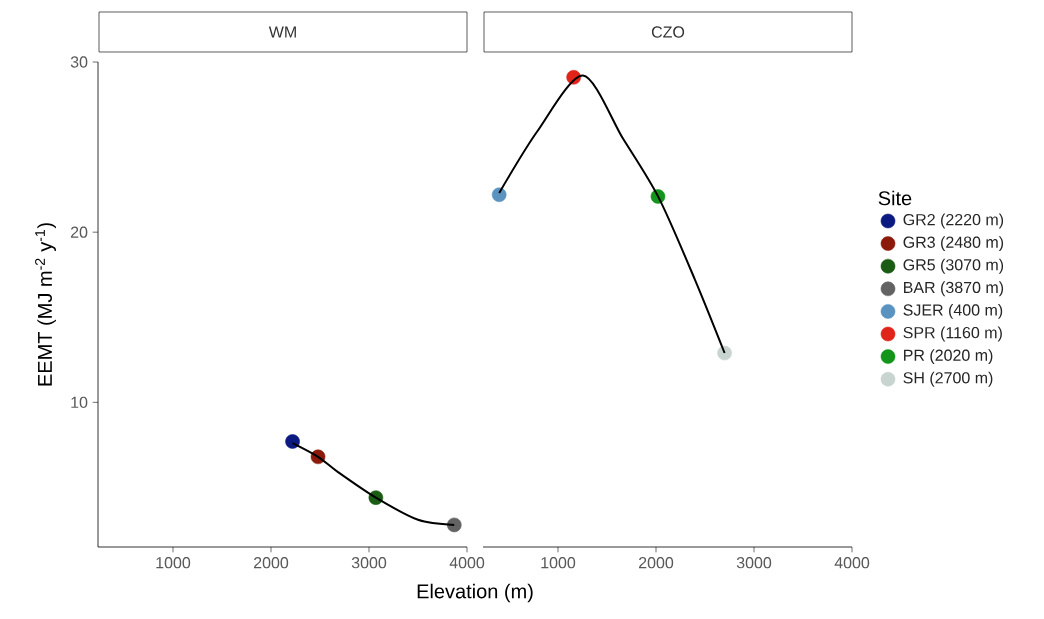 The width and height of the screenshot is (1044, 619). I want to click on legend-label: GR5 (3070 m), so click(953, 266).